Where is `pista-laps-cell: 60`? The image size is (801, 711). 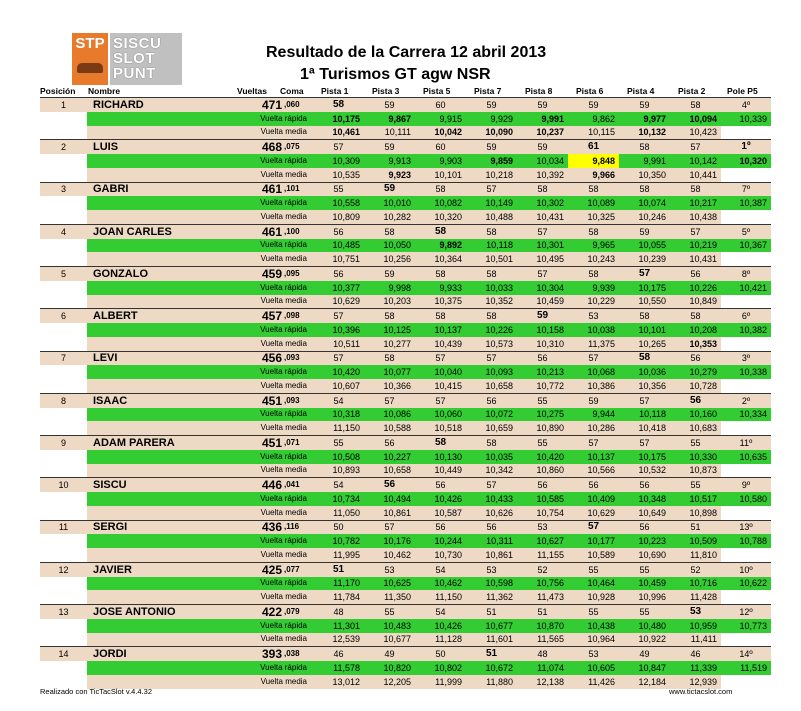 pista-laps-cell: 60 is located at coordinates (440, 146).